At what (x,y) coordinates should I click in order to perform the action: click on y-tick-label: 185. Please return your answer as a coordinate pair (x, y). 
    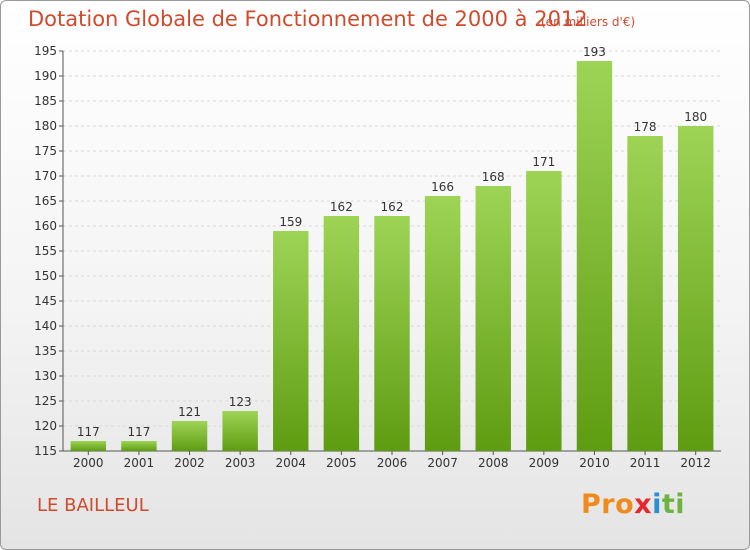
    Looking at the image, I should click on (45, 101).